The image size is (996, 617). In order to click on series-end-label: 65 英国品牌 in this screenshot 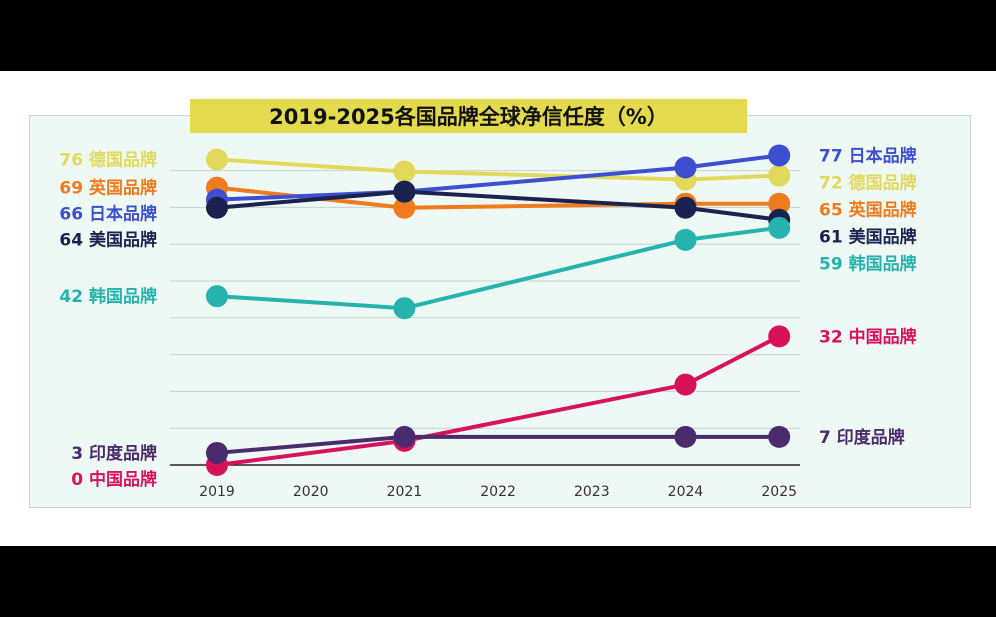, I will do `click(868, 209)`.